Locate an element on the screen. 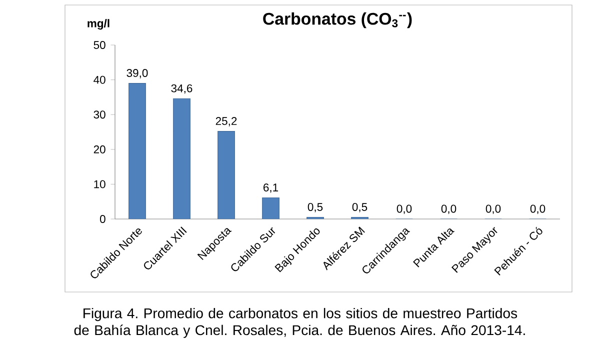  chart-title: Carbonatos (CO$_{3}$$^{--}$) is located at coordinates (337, 20).